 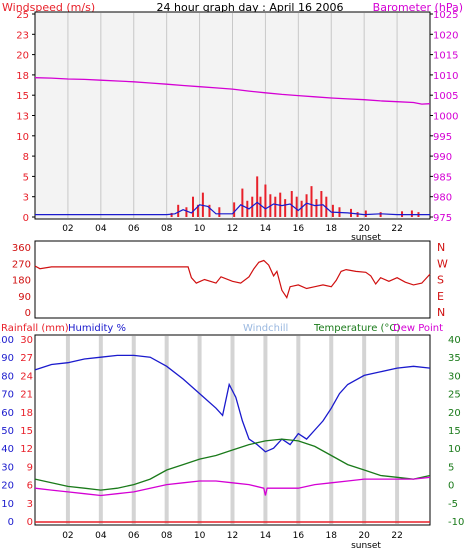 I want to click on rainfall-tick-label: 3, so click(x=30, y=504).